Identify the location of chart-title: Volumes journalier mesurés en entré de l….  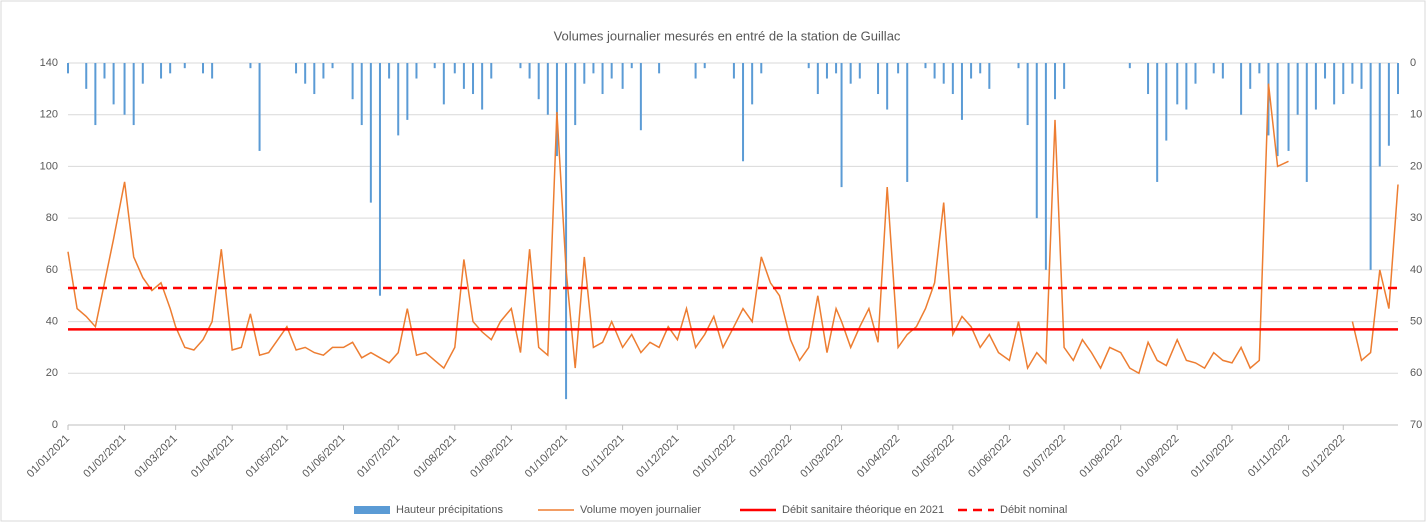
(727, 35).